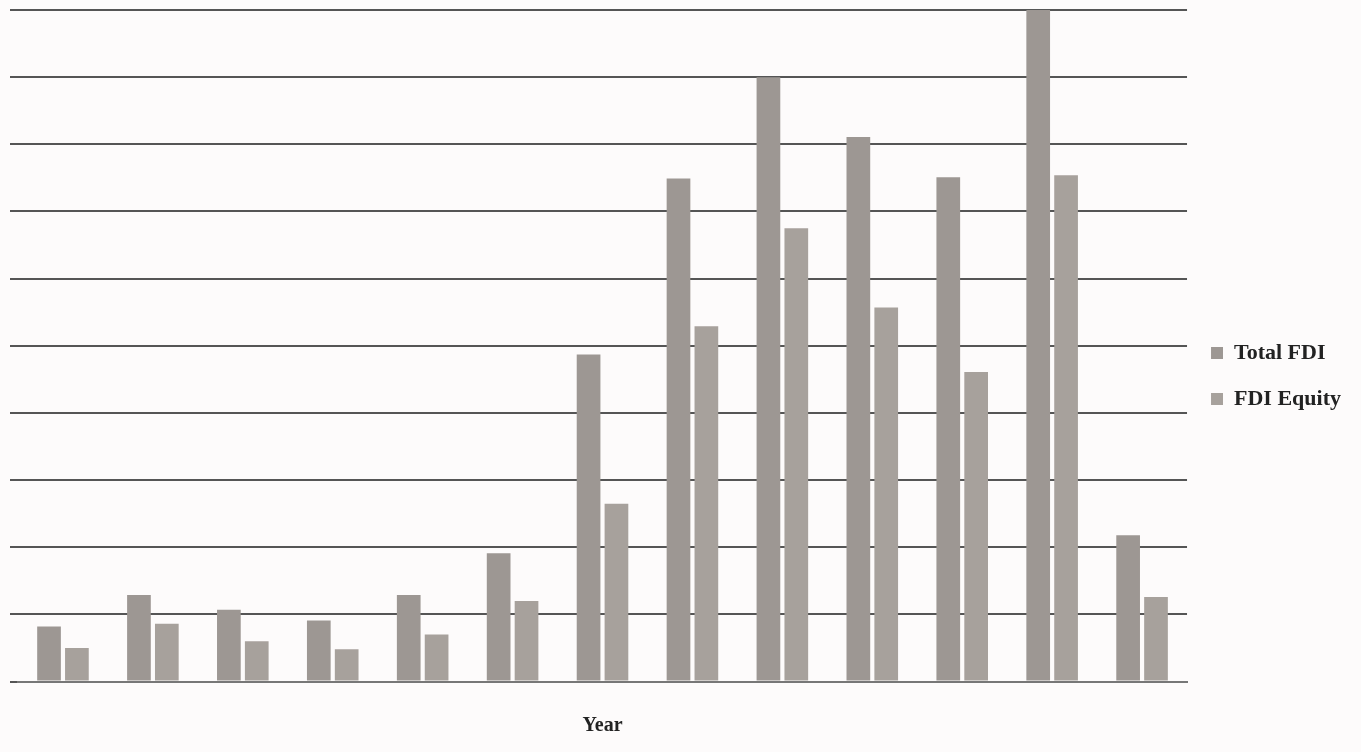 The height and width of the screenshot is (752, 1361). I want to click on x-axis-title: Year, so click(602, 724).